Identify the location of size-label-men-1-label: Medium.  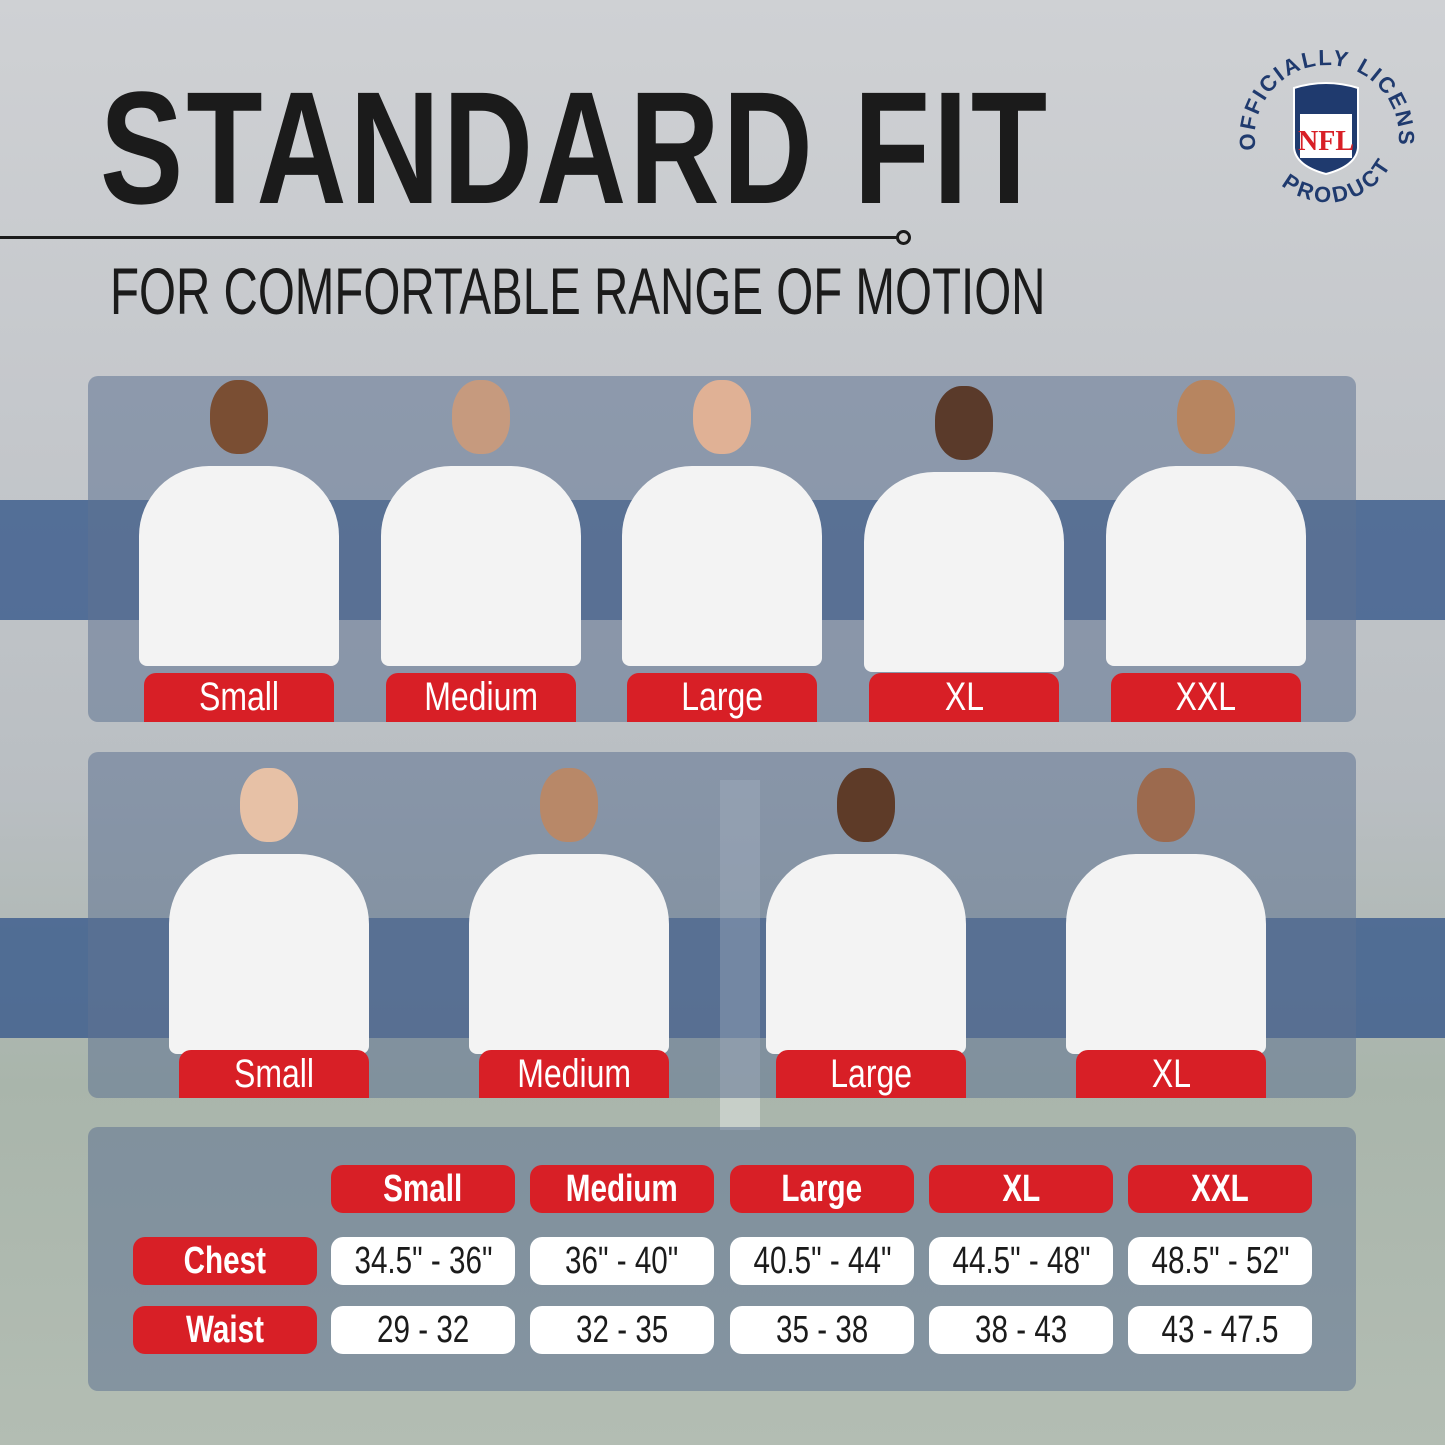
(481, 697).